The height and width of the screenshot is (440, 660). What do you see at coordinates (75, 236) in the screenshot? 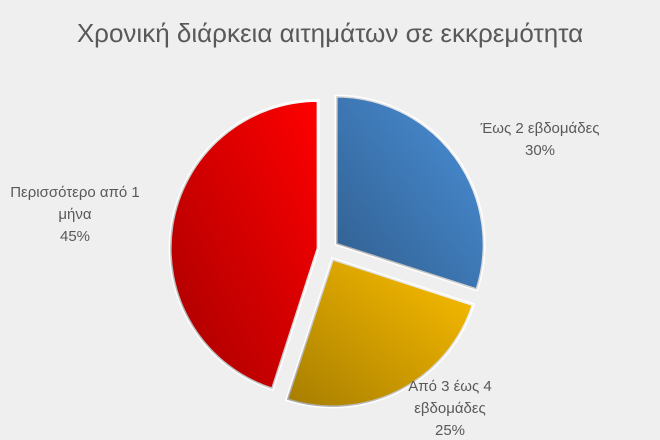
I see `value-label: 45%` at bounding box center [75, 236].